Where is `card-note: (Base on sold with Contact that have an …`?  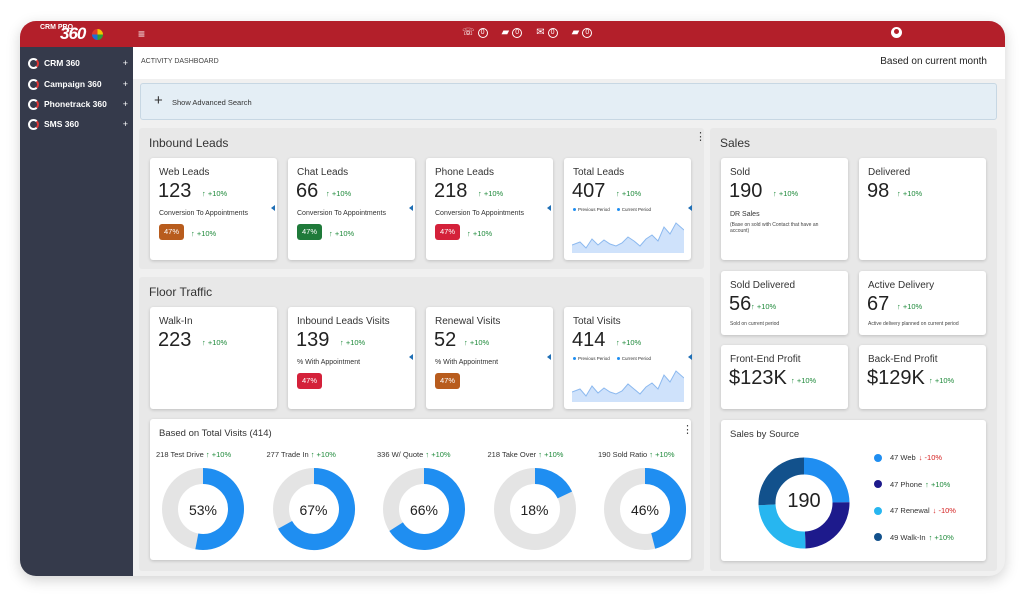 card-note: (Base on sold with Contact that have an … is located at coordinates (774, 228).